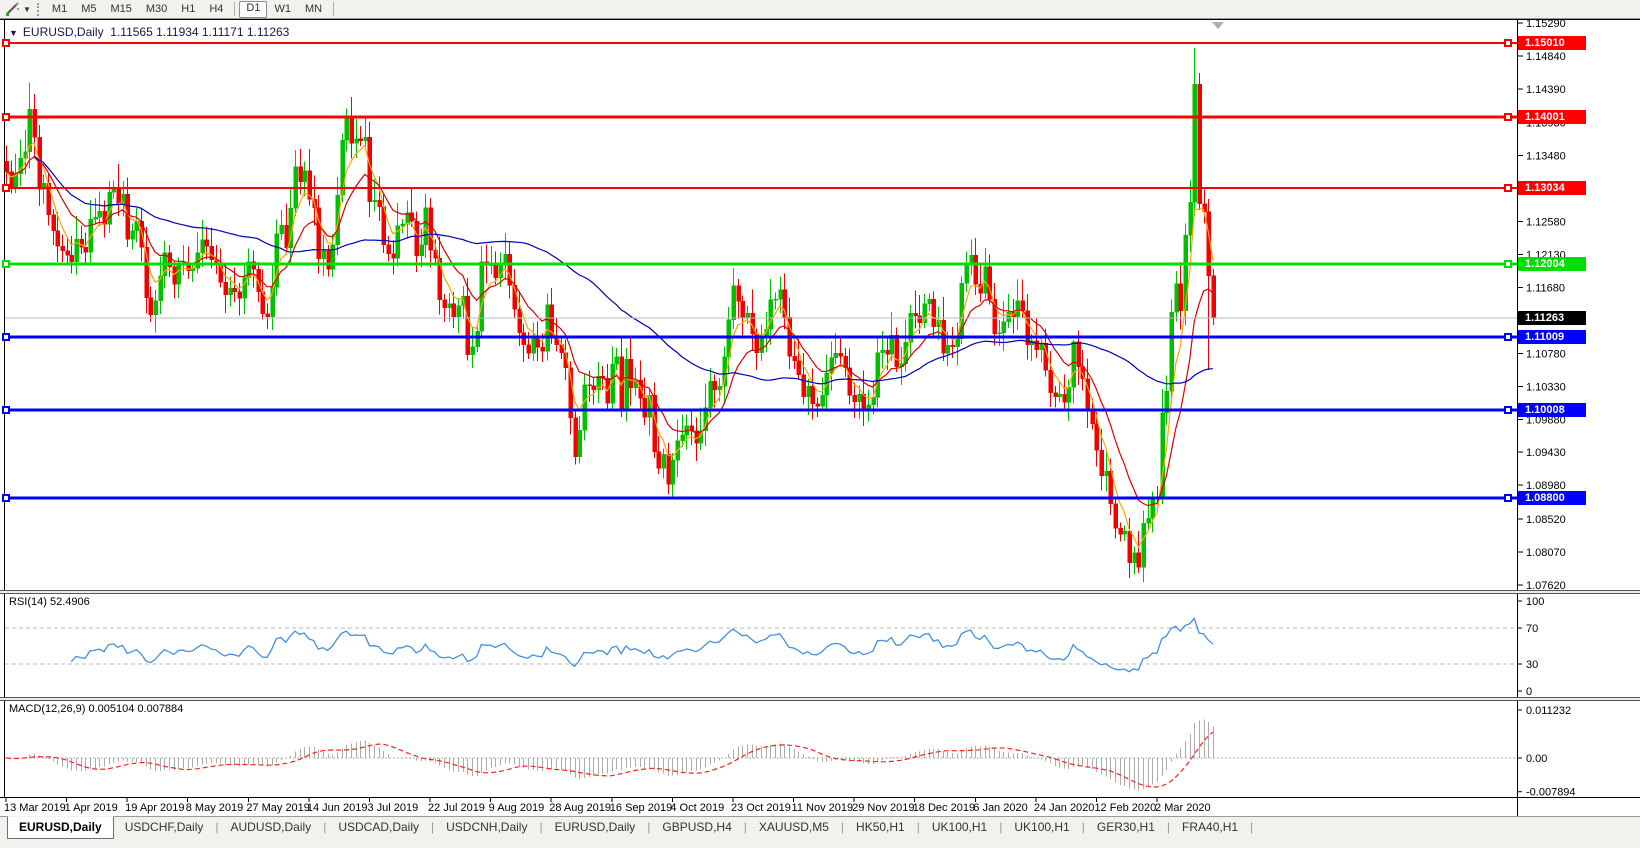 The width and height of the screenshot is (1640, 848). I want to click on svg-text: 1.14840, so click(1546, 57).